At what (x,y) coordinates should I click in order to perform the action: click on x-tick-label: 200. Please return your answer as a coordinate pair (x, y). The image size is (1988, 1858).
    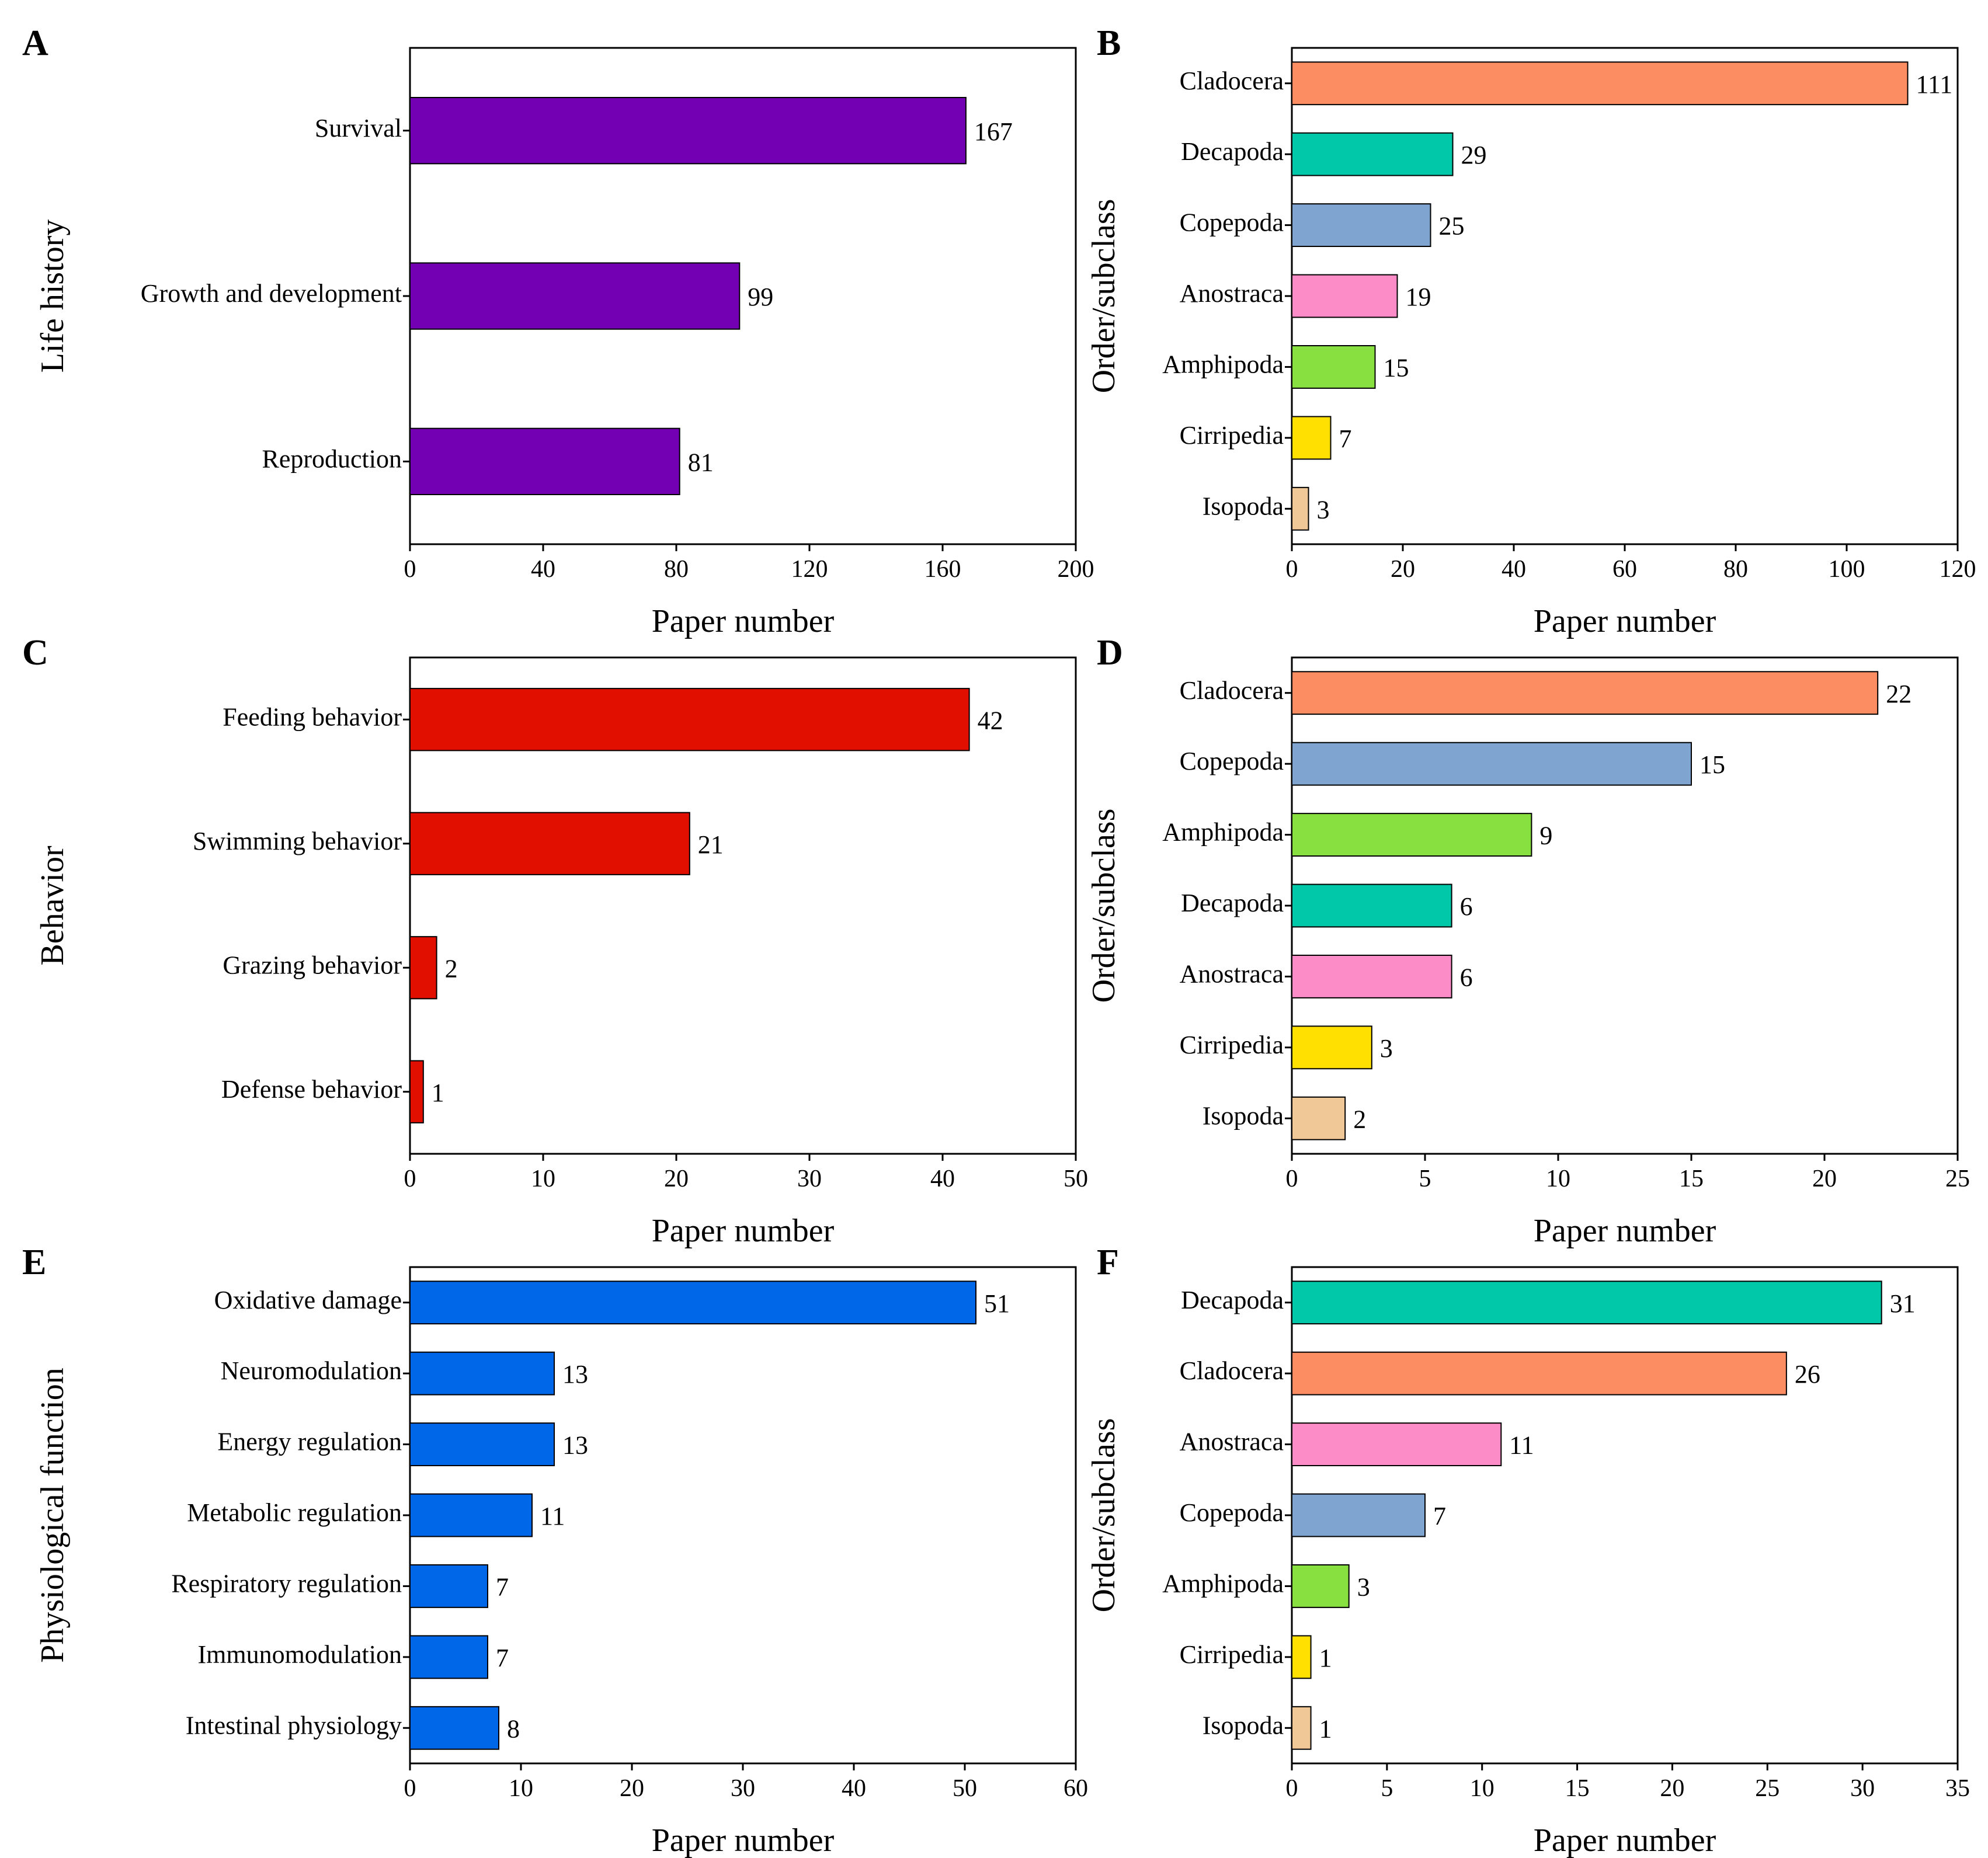
    Looking at the image, I should click on (1076, 569).